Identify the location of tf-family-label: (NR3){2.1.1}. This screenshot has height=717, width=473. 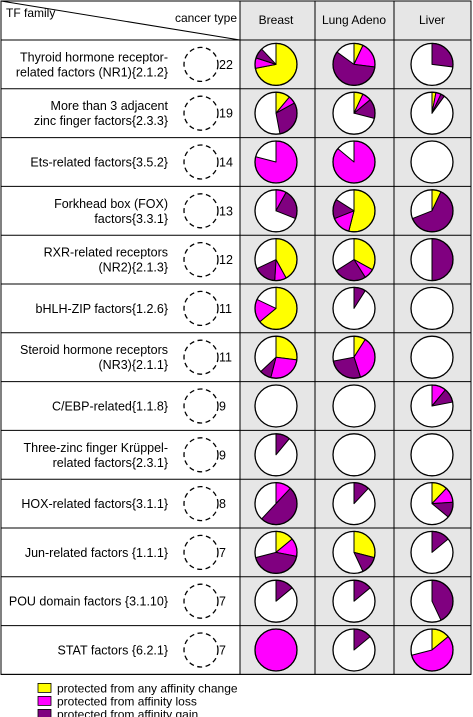
(133, 365).